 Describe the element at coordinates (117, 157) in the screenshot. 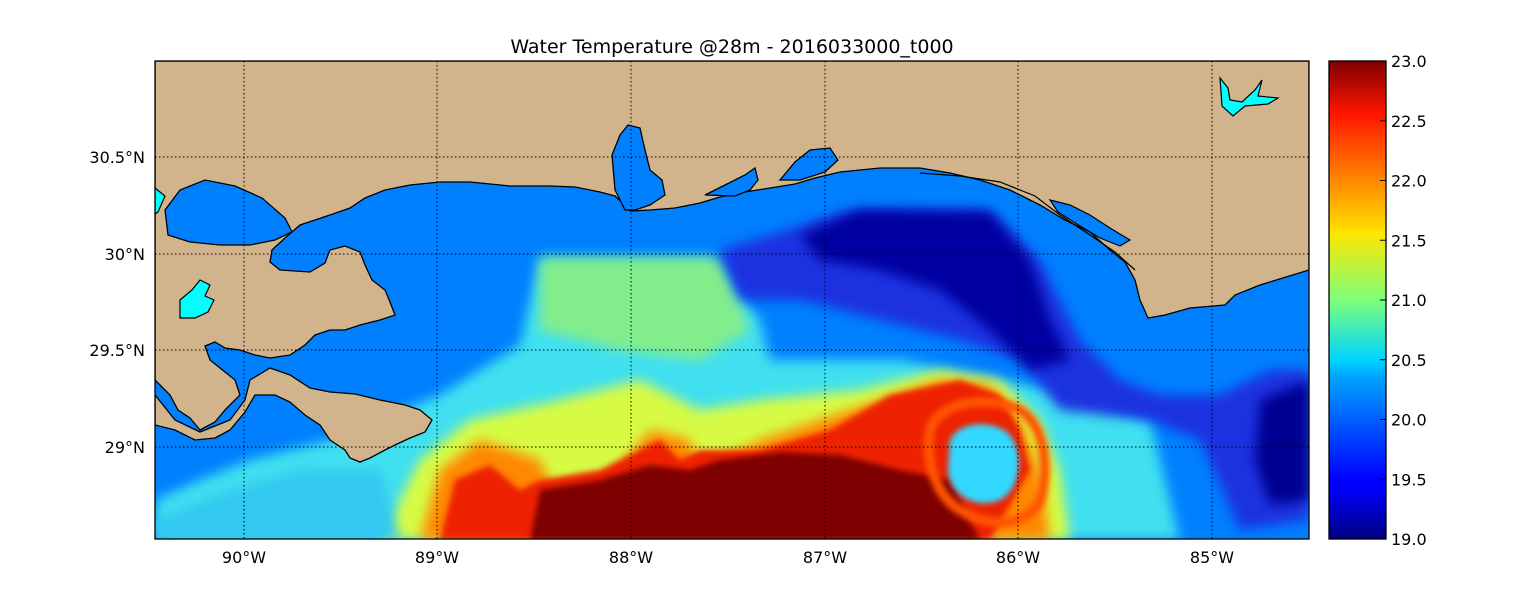

I see `lat-label-30-5n: 30.5°N` at that location.